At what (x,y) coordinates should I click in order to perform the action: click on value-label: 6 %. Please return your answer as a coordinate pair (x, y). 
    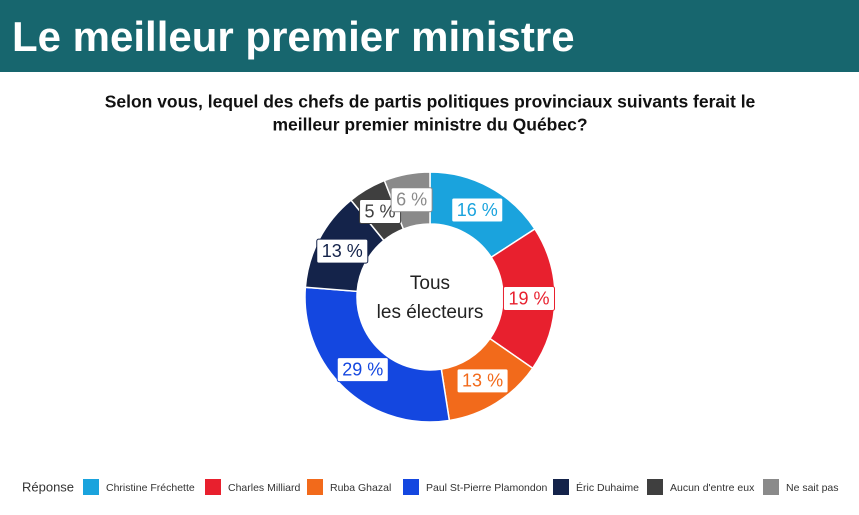
    Looking at the image, I should click on (411, 199).